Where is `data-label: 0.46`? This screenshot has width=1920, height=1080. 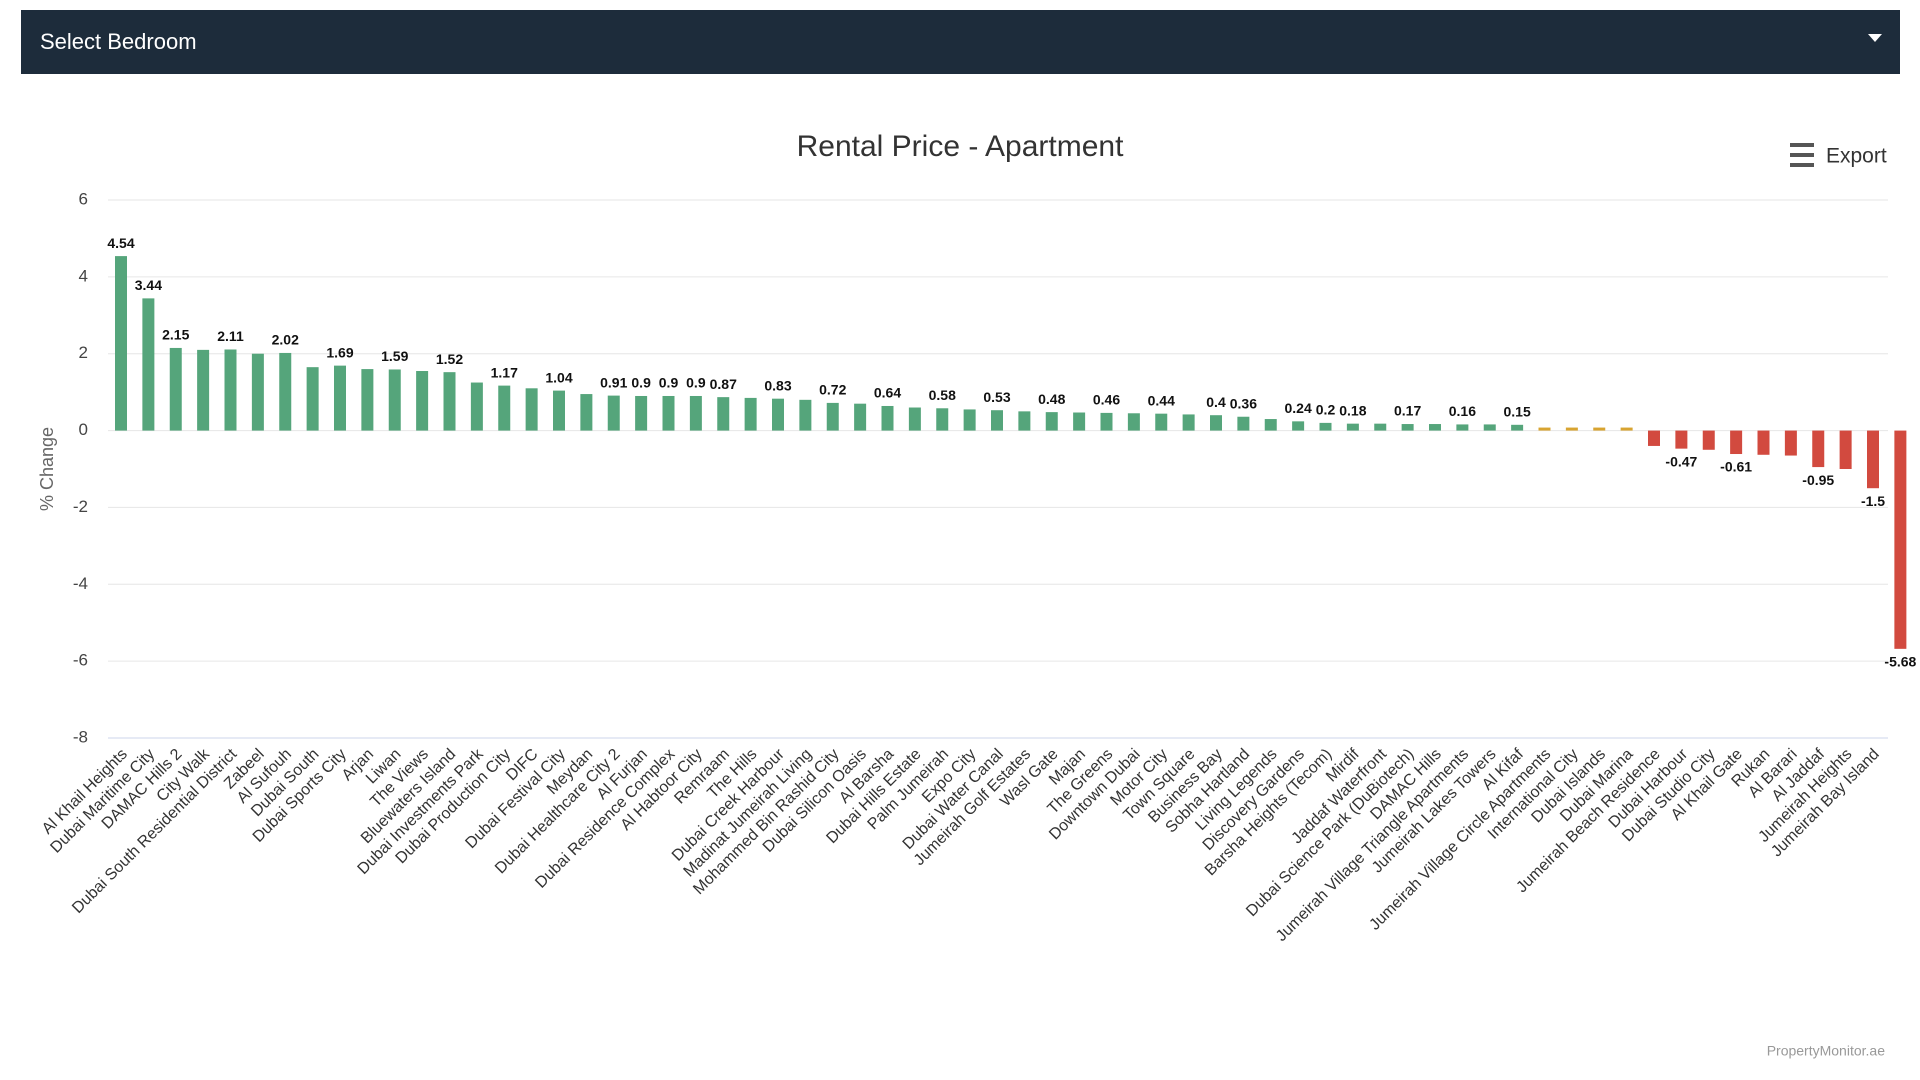 data-label: 0.46 is located at coordinates (1106, 400).